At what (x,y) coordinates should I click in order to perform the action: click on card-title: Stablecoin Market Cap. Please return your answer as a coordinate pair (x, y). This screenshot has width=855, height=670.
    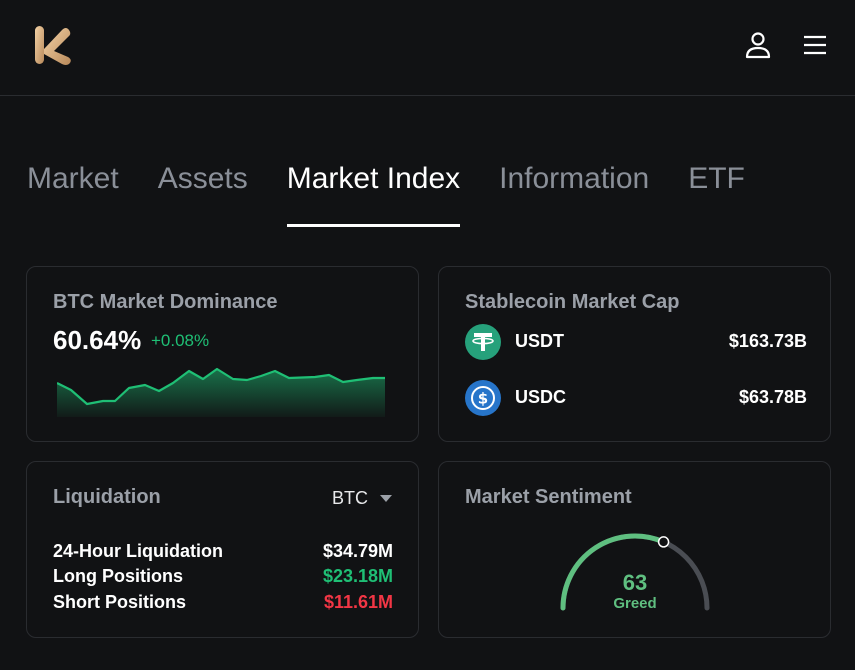
    Looking at the image, I should click on (572, 302).